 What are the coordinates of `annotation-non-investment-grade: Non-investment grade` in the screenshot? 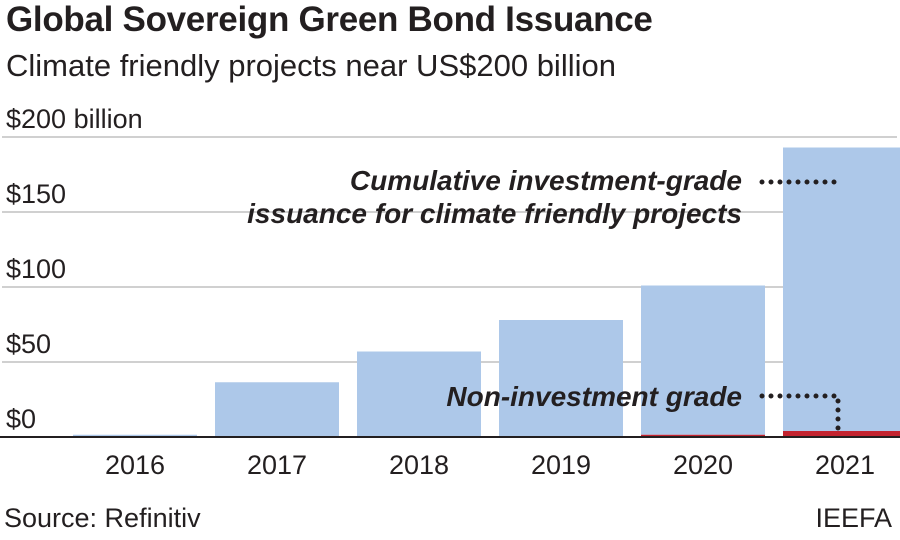 It's located at (594, 396).